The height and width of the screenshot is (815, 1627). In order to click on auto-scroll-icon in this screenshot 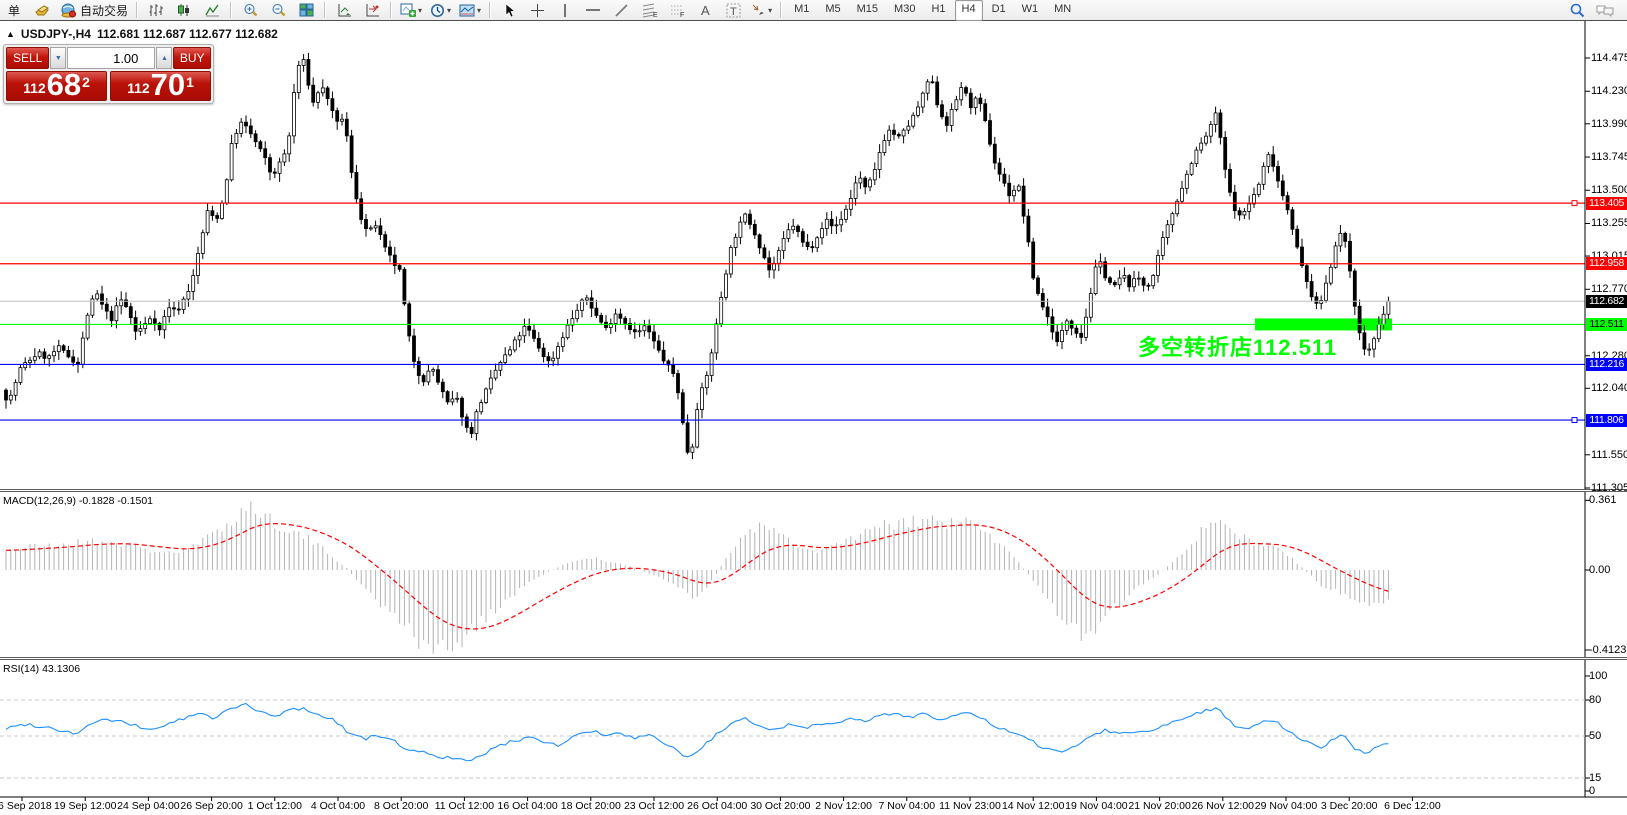, I will do `click(344, 10)`.